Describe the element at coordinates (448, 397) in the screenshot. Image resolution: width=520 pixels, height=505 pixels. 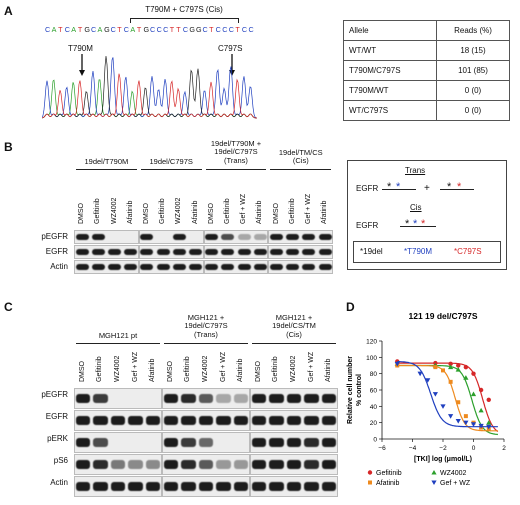
I see `fit-curve` at that location.